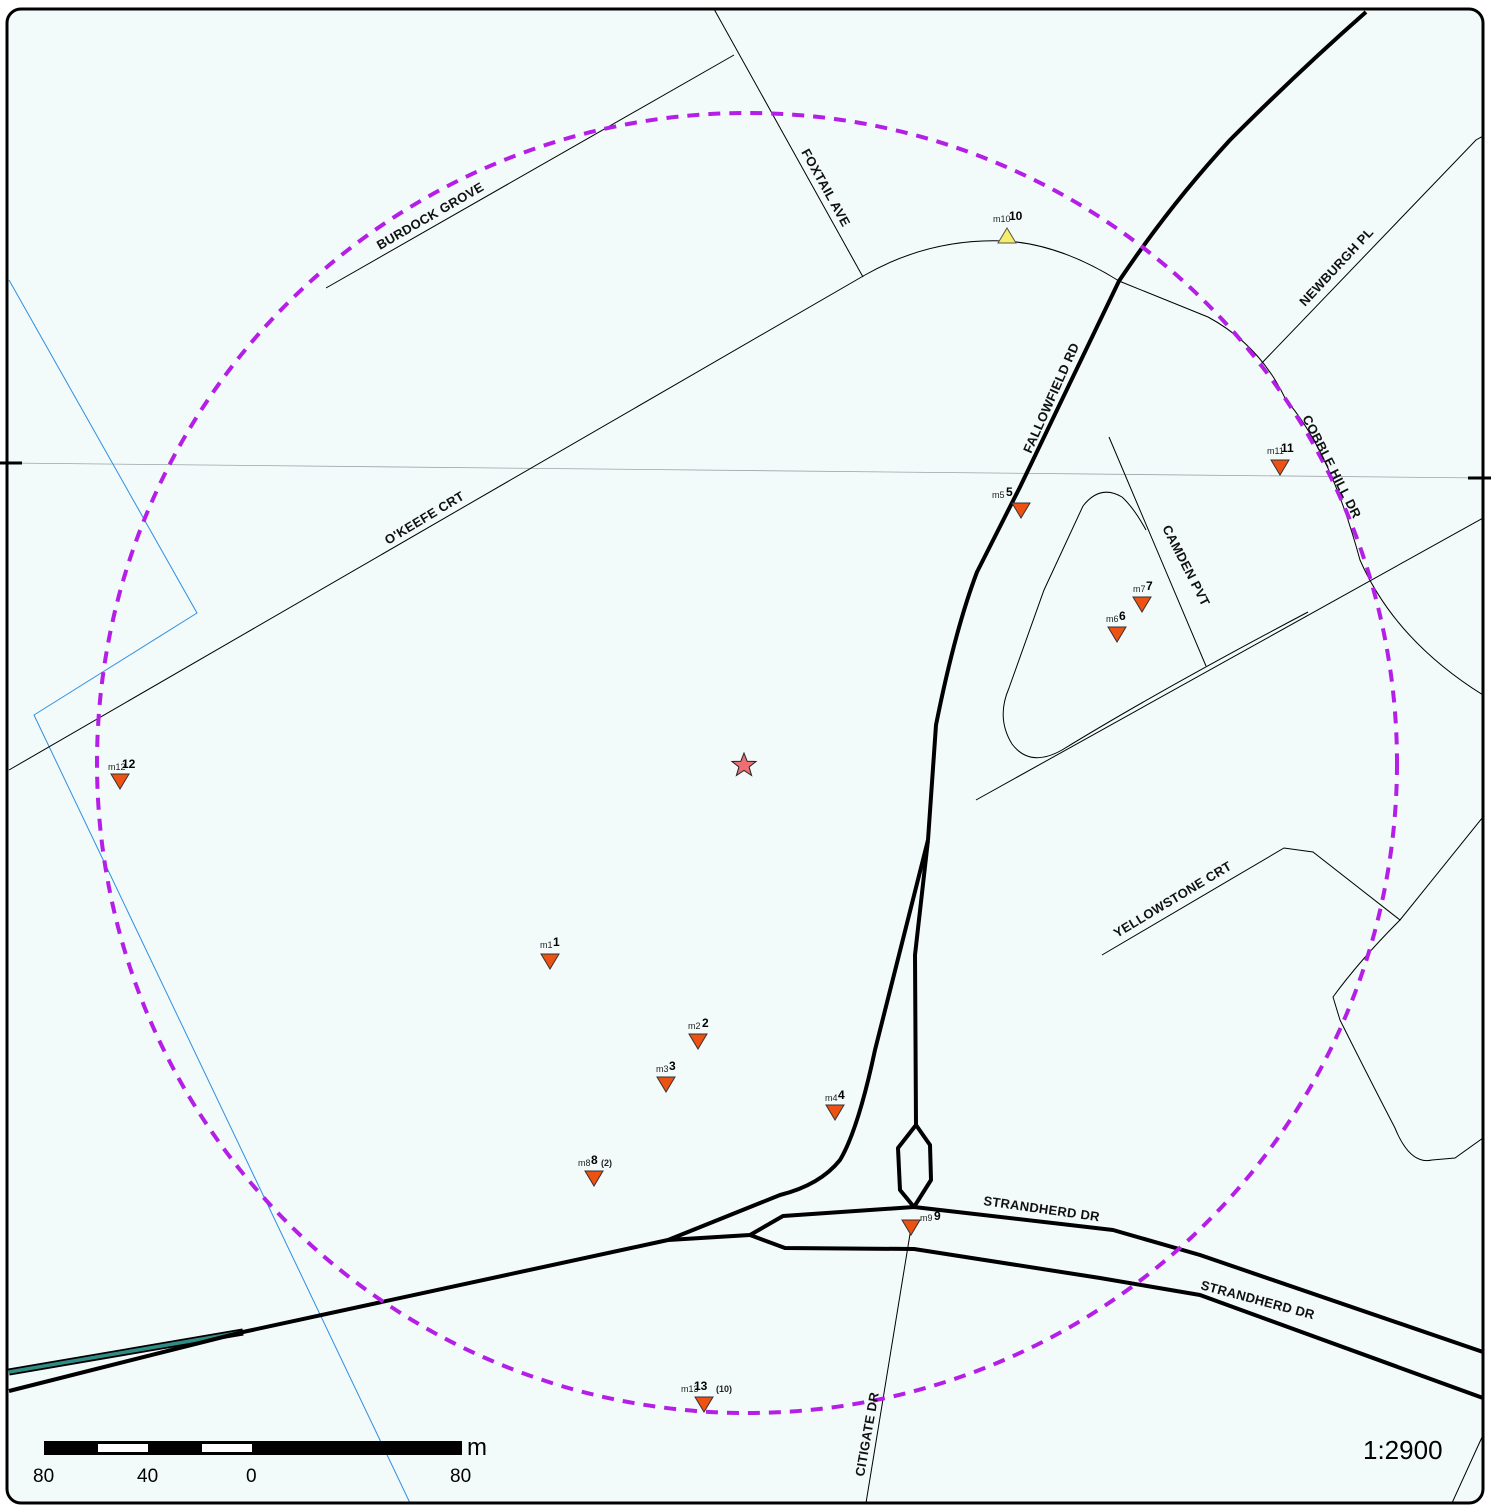 Image resolution: width=1491 pixels, height=1510 pixels. I want to click on marker-number-label: 5, so click(1009, 492).